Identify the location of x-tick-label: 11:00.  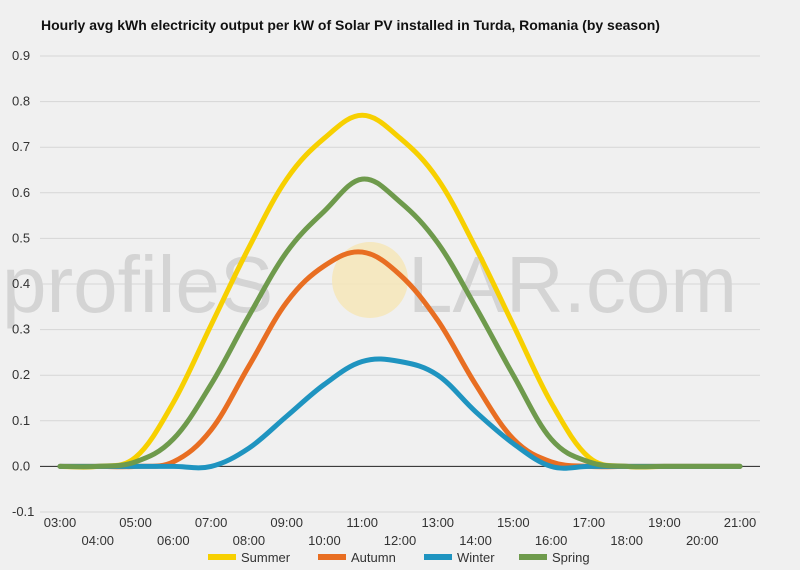
(362, 522).